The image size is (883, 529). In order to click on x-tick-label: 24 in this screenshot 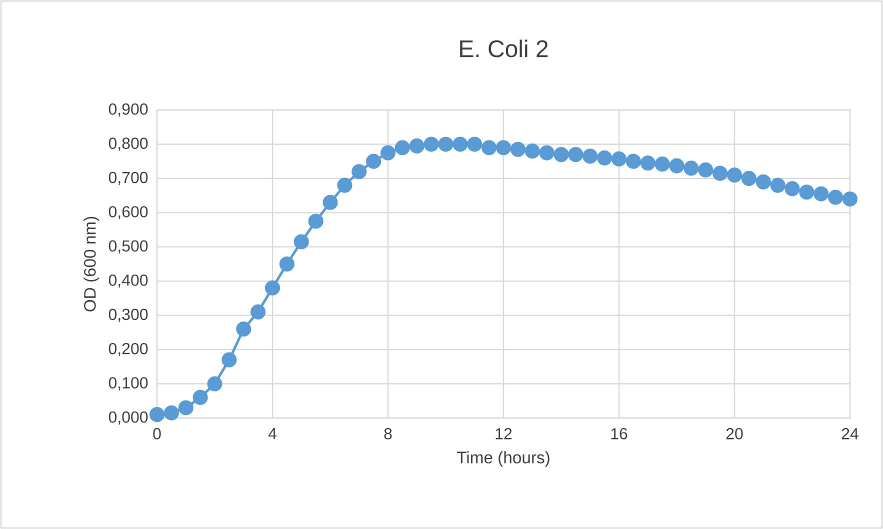, I will do `click(850, 434)`.